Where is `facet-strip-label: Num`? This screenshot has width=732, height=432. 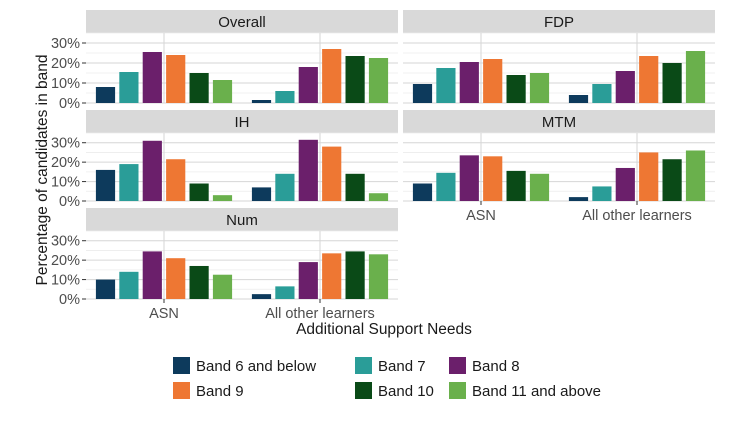 facet-strip-label: Num is located at coordinates (242, 220).